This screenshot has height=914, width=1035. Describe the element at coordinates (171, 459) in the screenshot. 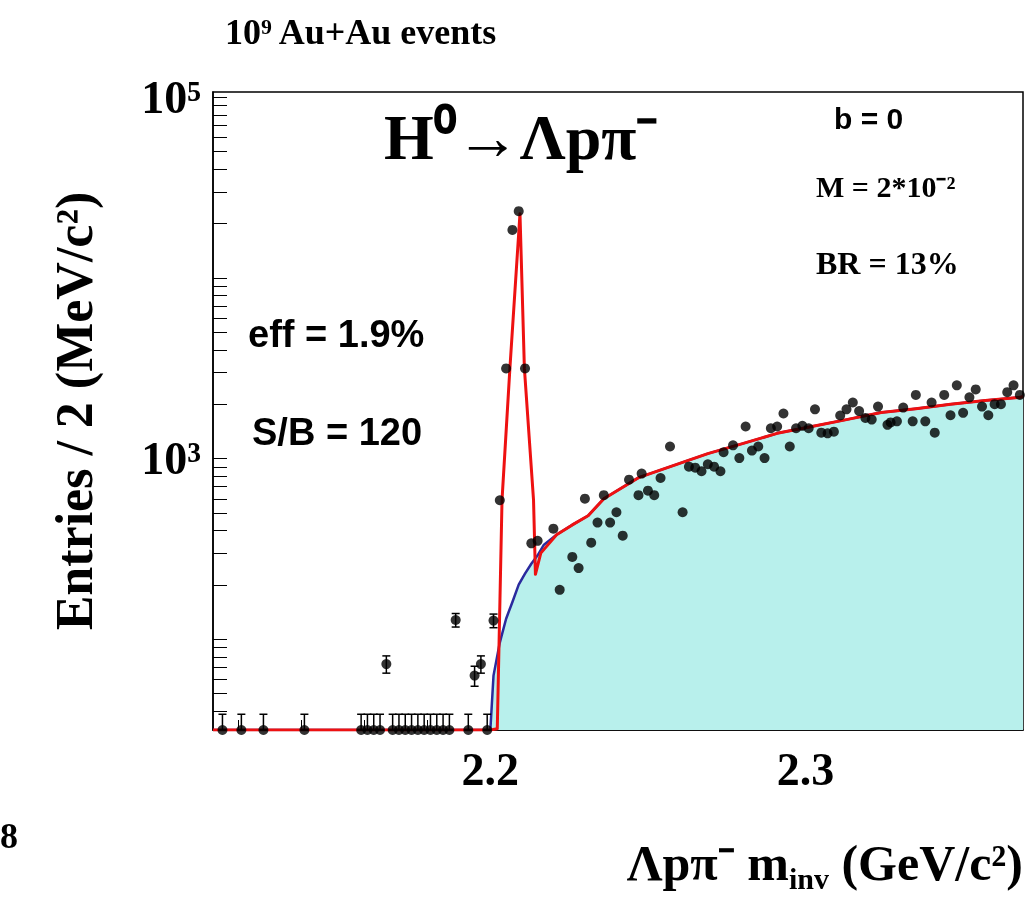

I see `y-tick-label: 10³` at that location.